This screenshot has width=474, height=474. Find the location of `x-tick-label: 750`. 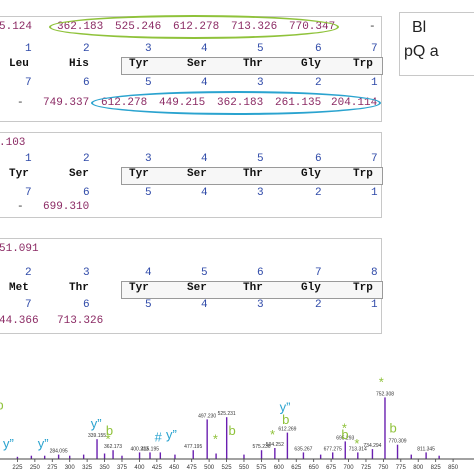

x-tick-label: 750 is located at coordinates (383, 468).